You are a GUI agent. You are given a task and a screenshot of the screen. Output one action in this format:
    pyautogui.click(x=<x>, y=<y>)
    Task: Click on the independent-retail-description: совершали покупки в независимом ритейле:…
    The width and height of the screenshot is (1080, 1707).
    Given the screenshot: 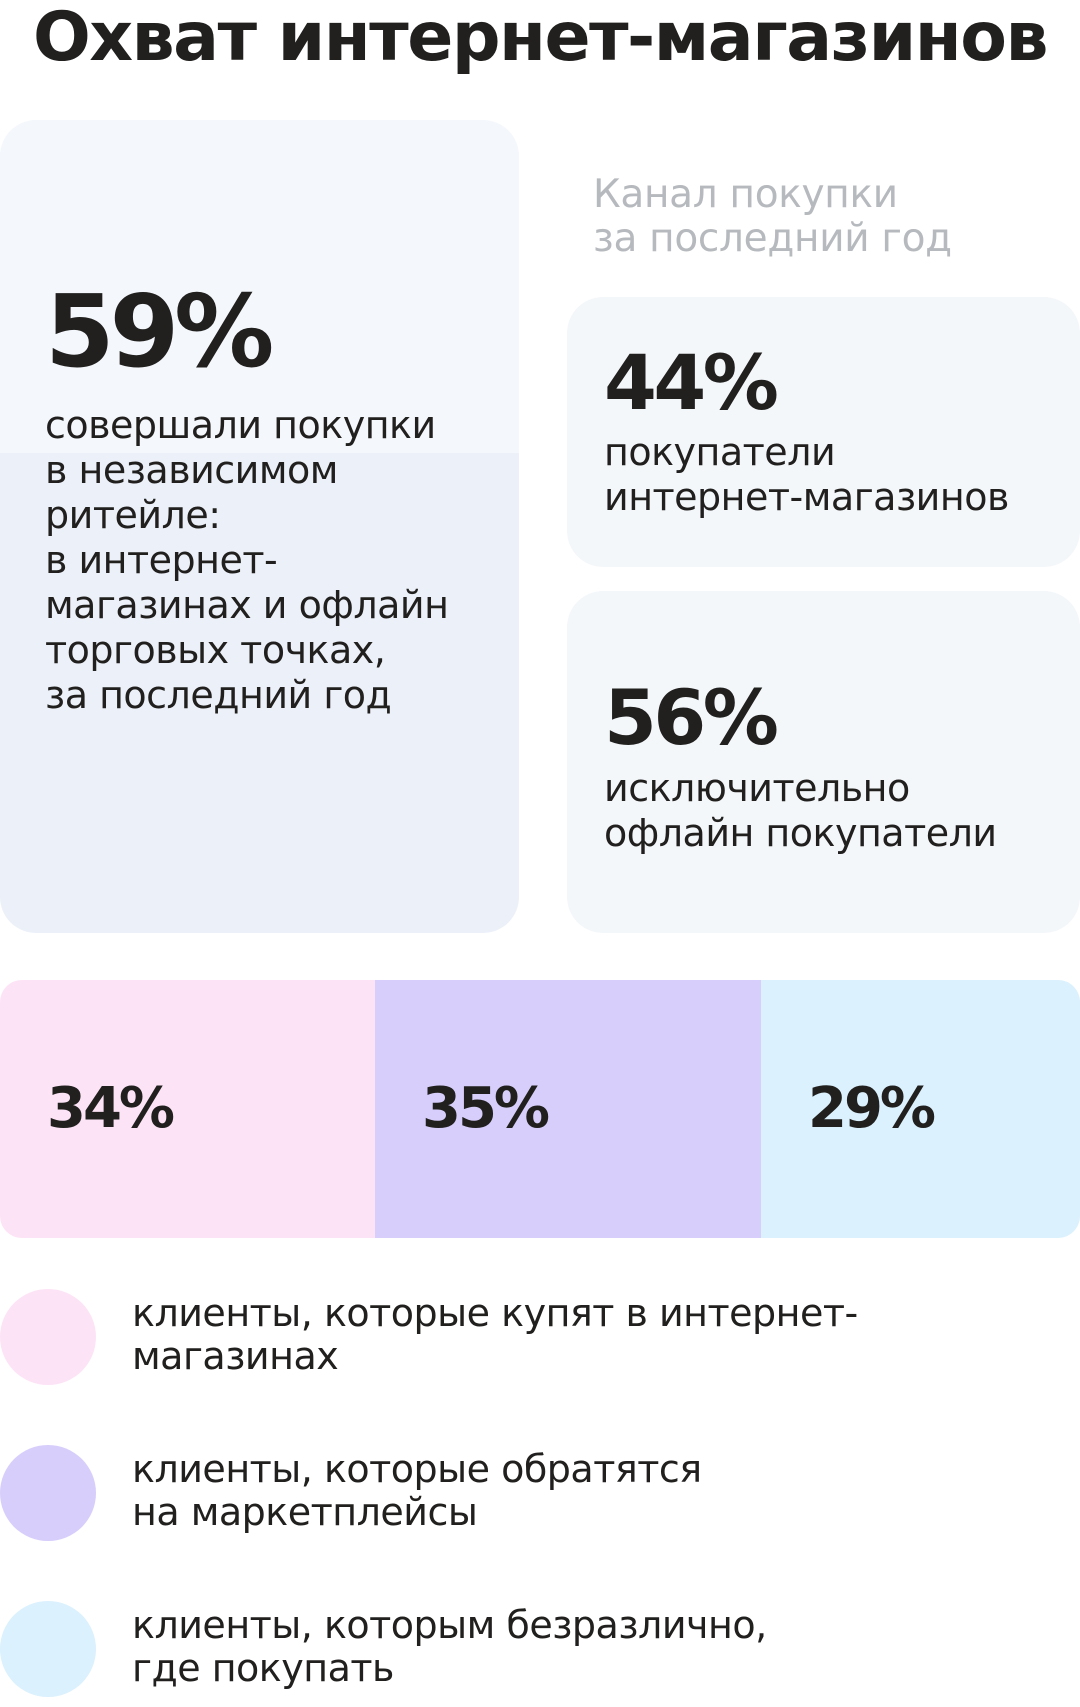 What is the action you would take?
    pyautogui.click(x=247, y=560)
    